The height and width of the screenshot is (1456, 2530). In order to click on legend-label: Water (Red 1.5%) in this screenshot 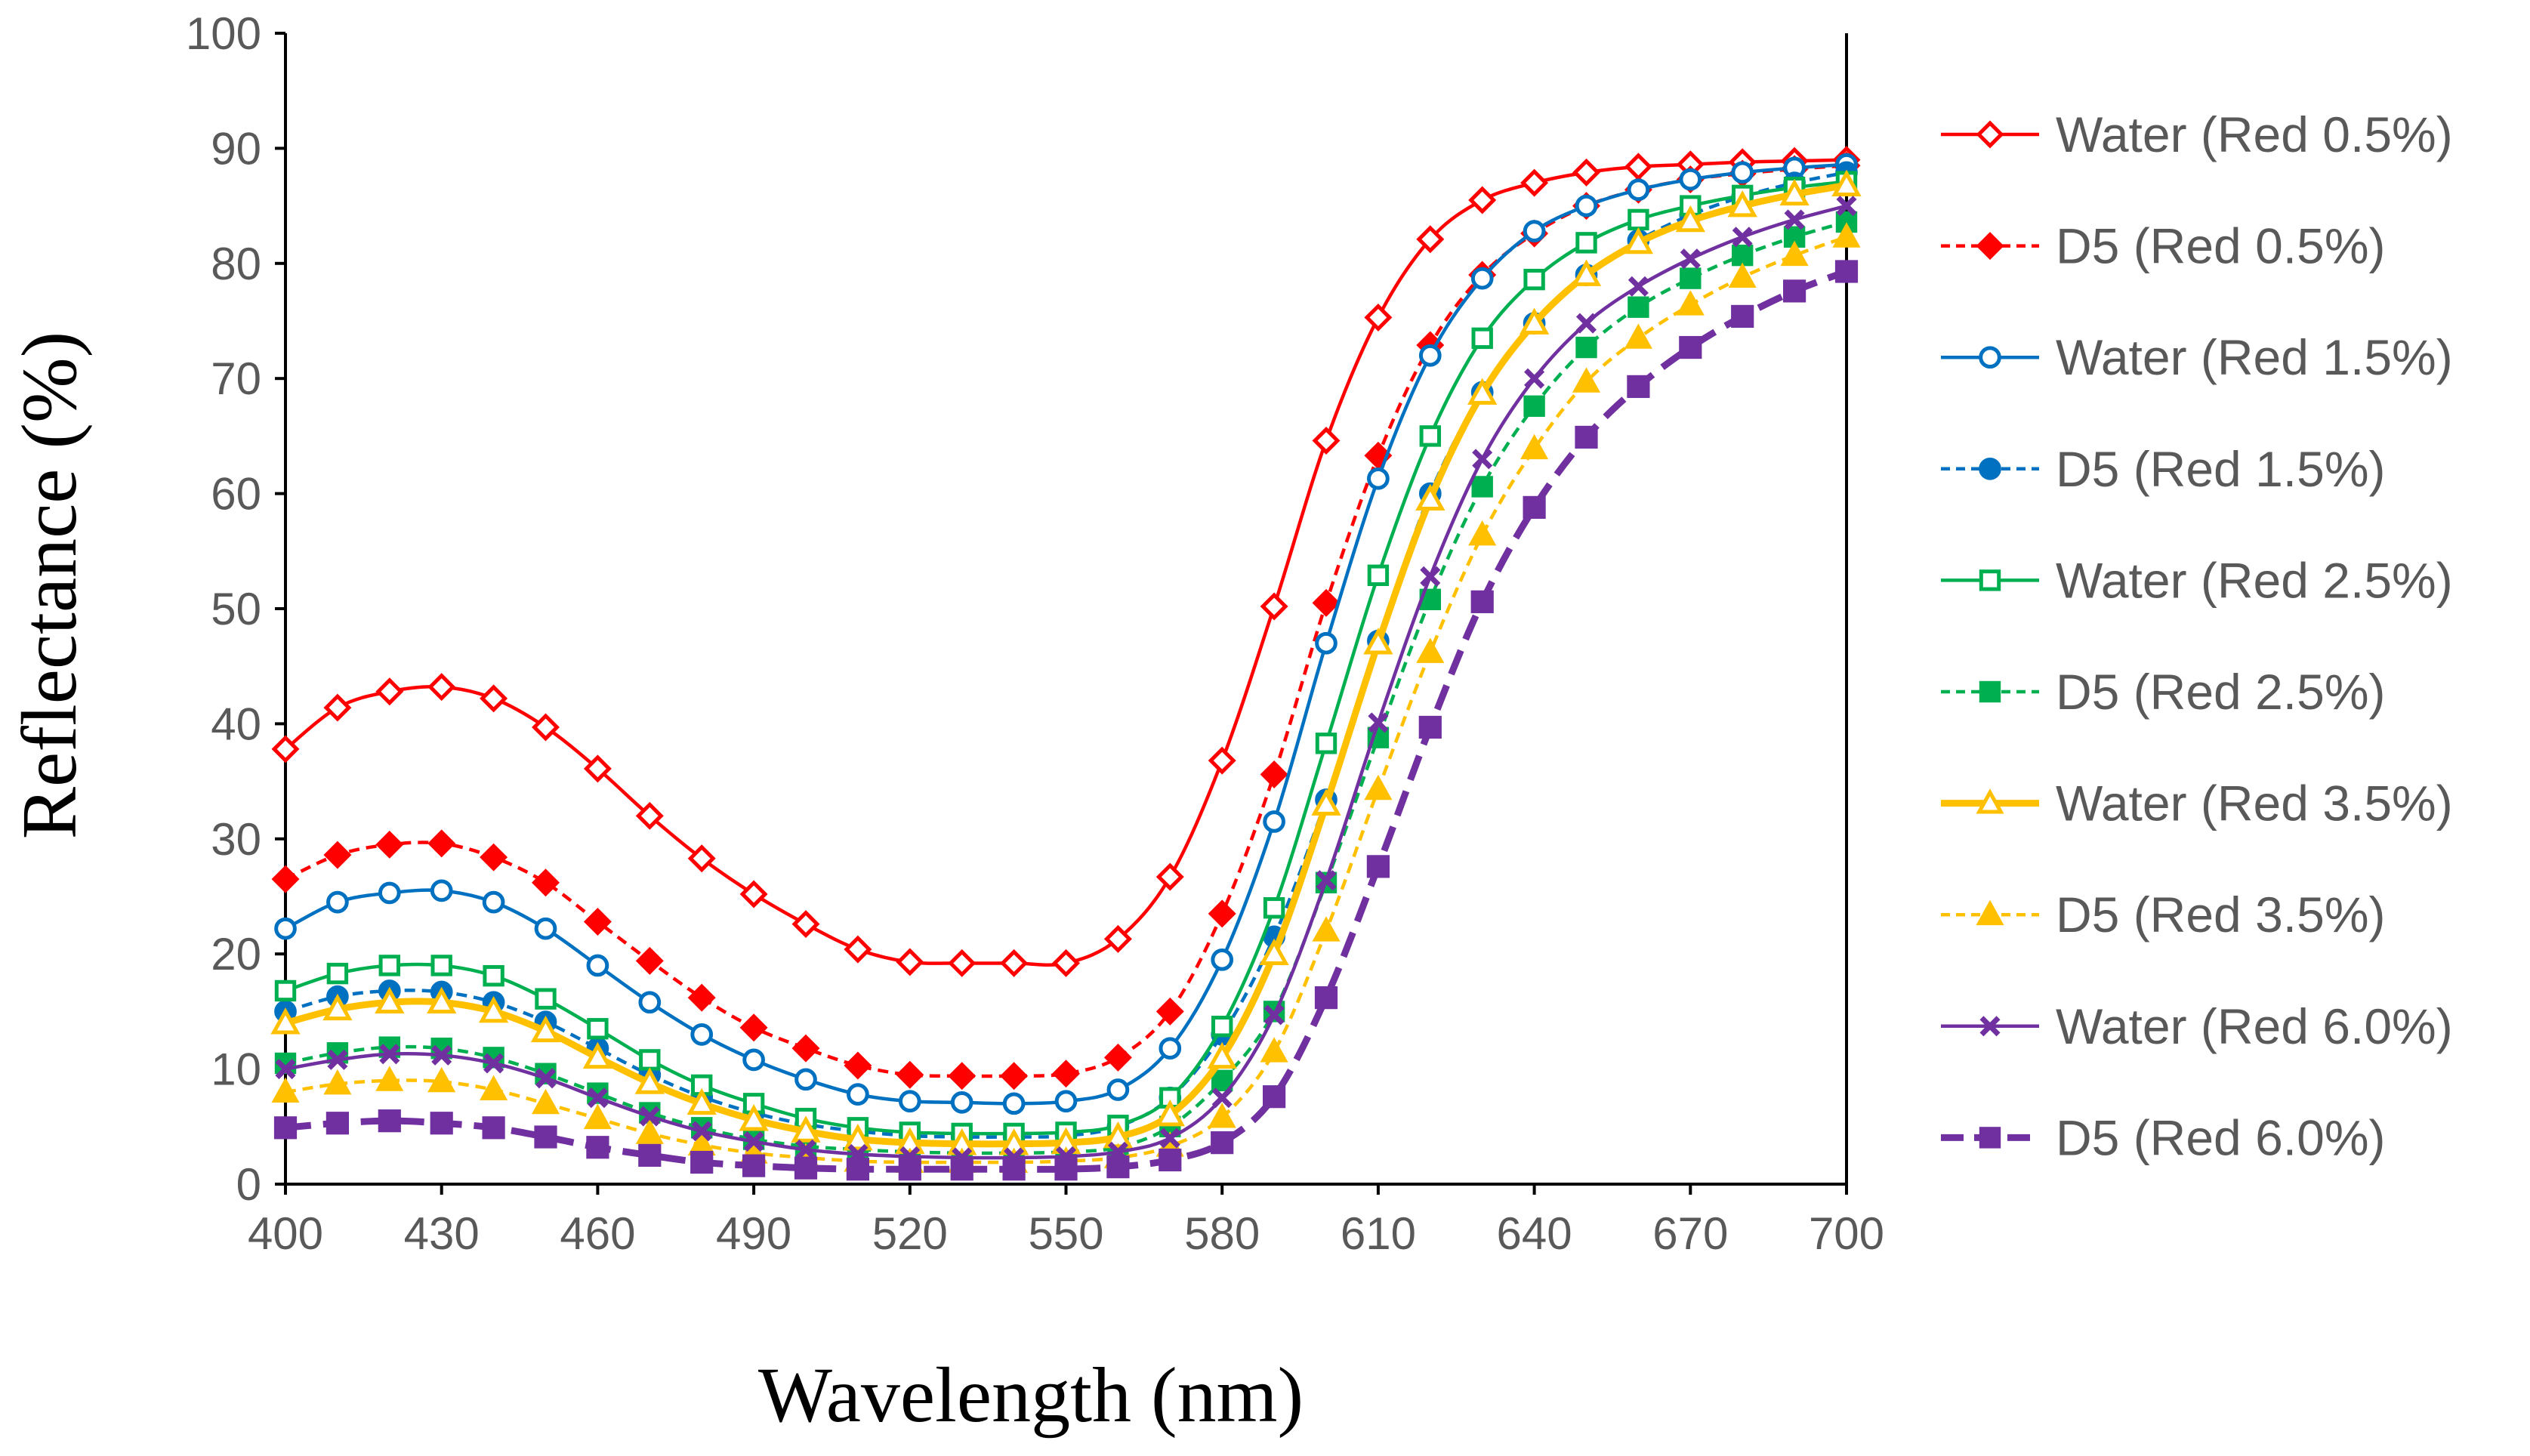, I will do `click(2254, 357)`.